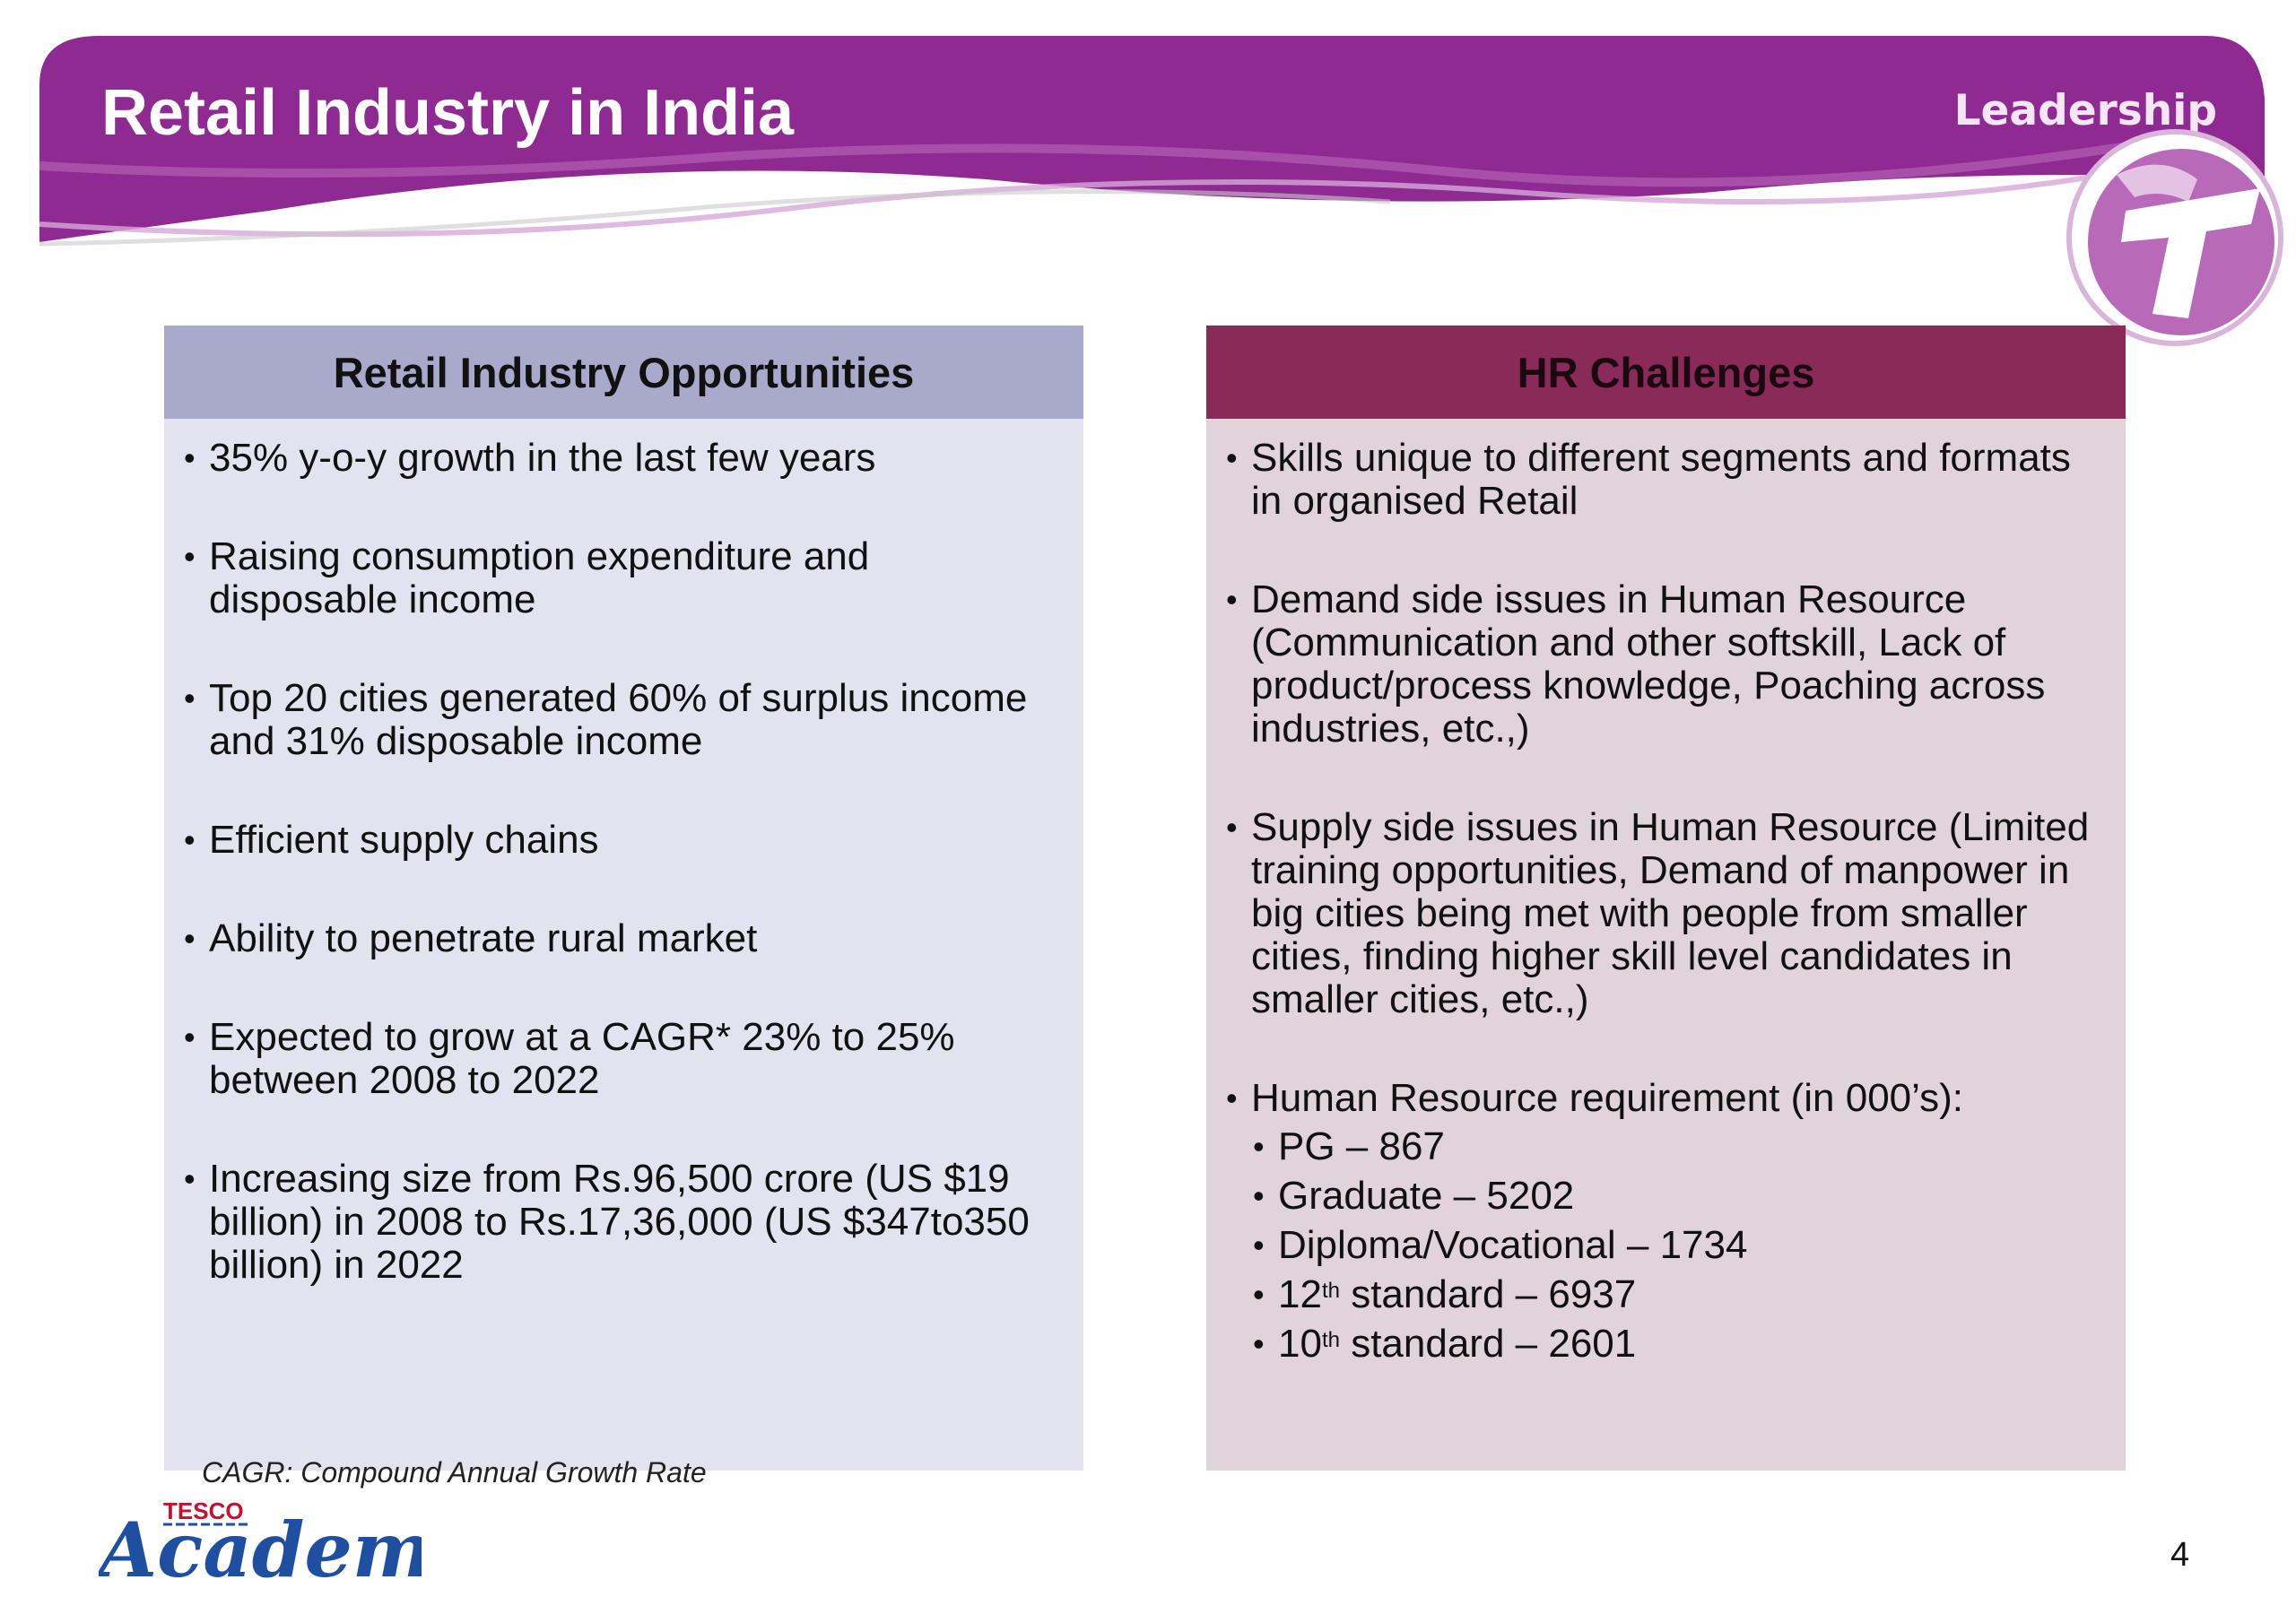 Image resolution: width=2296 pixels, height=1623 pixels. Describe the element at coordinates (260, 1550) in the screenshot. I see `svg-text: Academy` at that location.